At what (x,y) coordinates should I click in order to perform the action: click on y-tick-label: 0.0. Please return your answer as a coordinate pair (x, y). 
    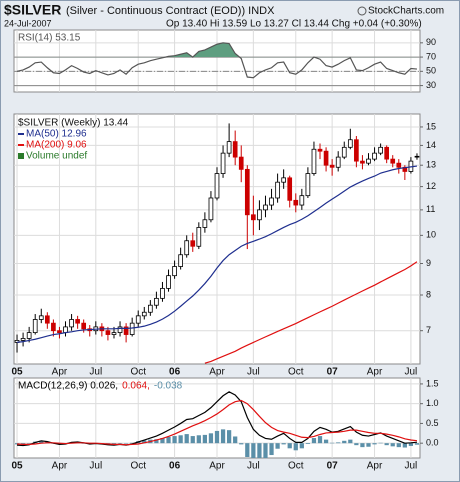
    Looking at the image, I should click on (432, 443).